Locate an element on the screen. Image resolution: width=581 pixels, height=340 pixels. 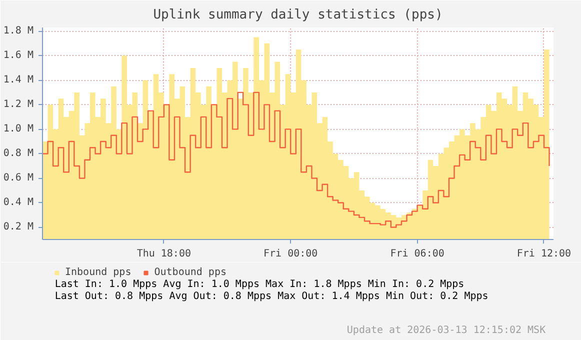
y-tick-label: 1.4 M is located at coordinates (18, 80).